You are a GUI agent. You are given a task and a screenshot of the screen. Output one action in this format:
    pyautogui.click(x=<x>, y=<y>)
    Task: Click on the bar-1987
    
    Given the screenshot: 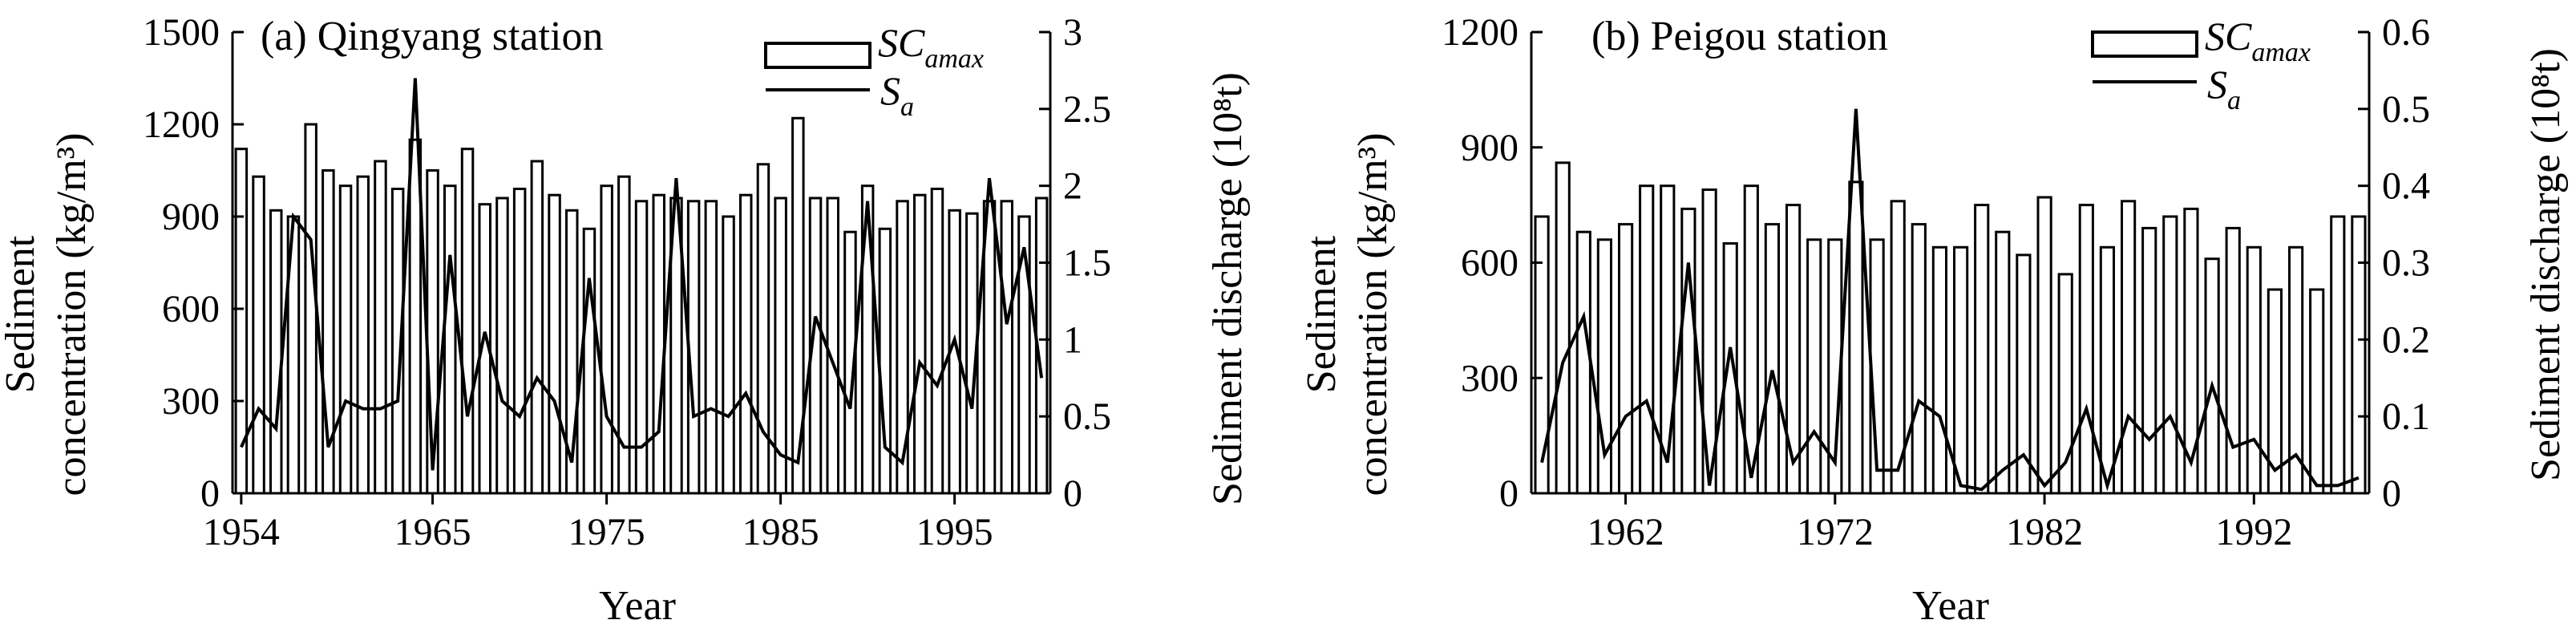 What is the action you would take?
    pyautogui.click(x=2149, y=360)
    